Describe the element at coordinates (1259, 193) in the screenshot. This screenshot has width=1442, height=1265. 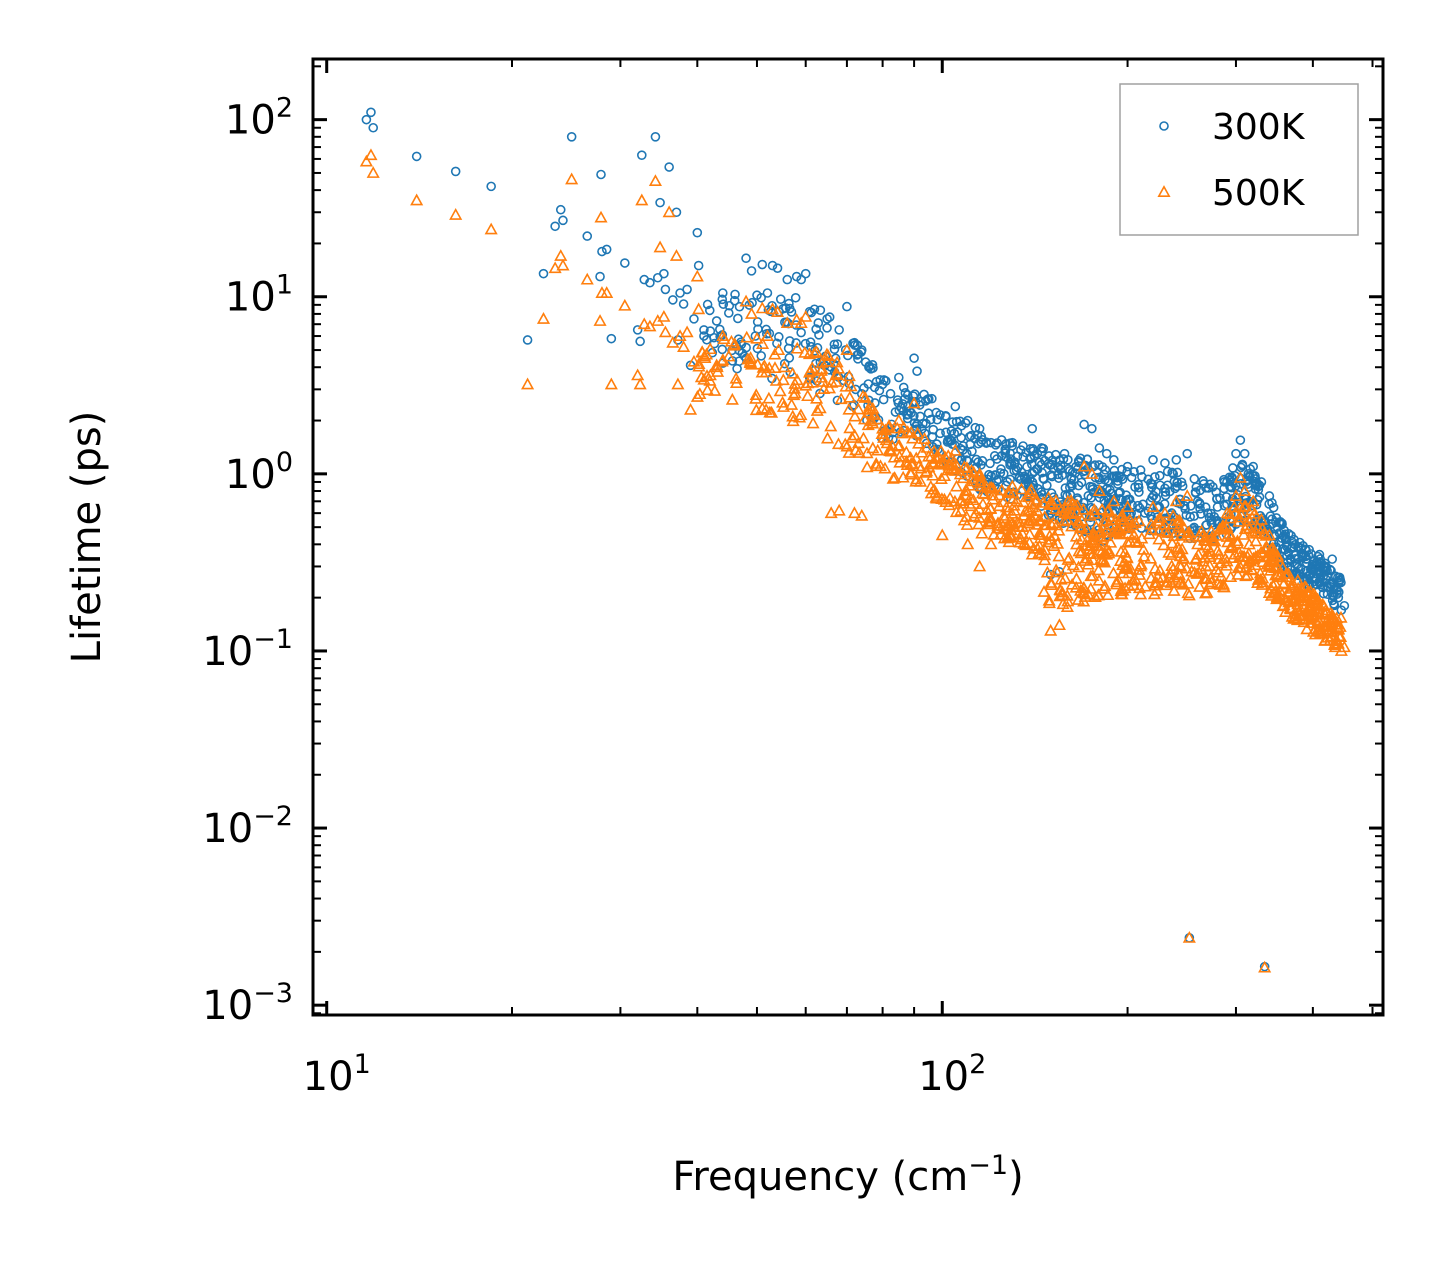
I see `legend-label-500k: 500K` at that location.